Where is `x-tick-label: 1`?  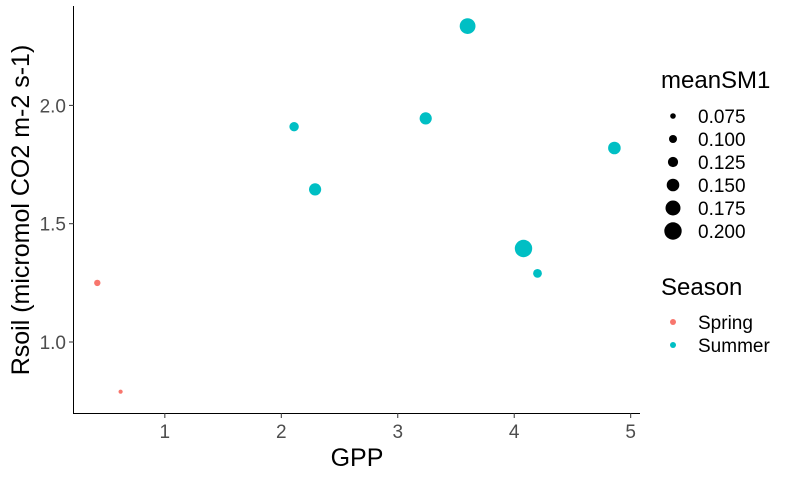
x-tick-label: 1 is located at coordinates (165, 432).